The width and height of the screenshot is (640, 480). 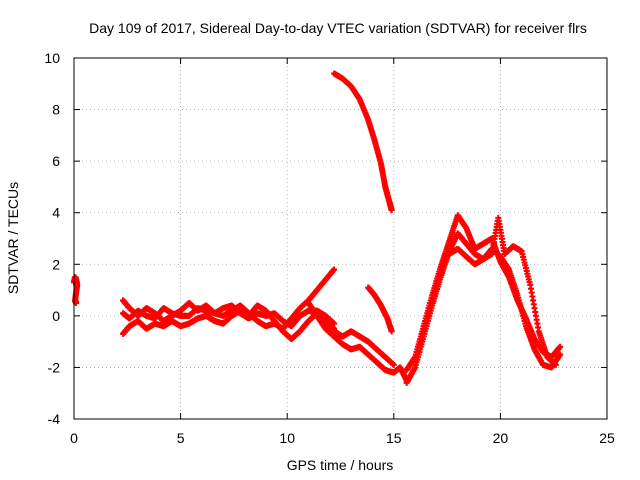 I want to click on series-seg-11-15h-mid, so click(x=351, y=337).